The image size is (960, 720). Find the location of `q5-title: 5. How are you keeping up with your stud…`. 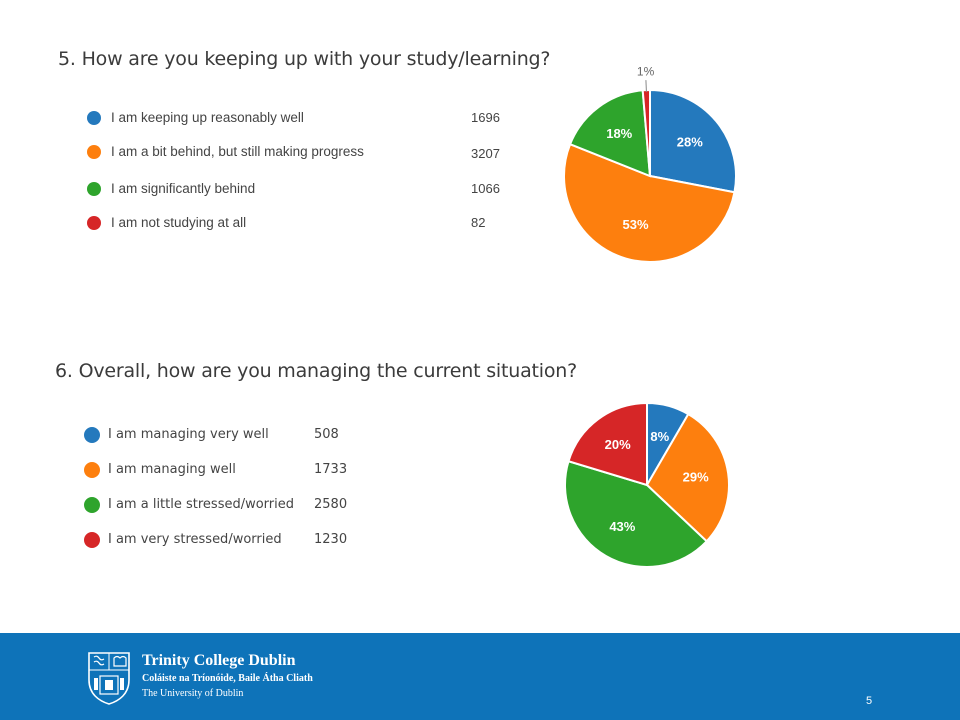

q5-title: 5. How are you keeping up with your stud… is located at coordinates (304, 59).